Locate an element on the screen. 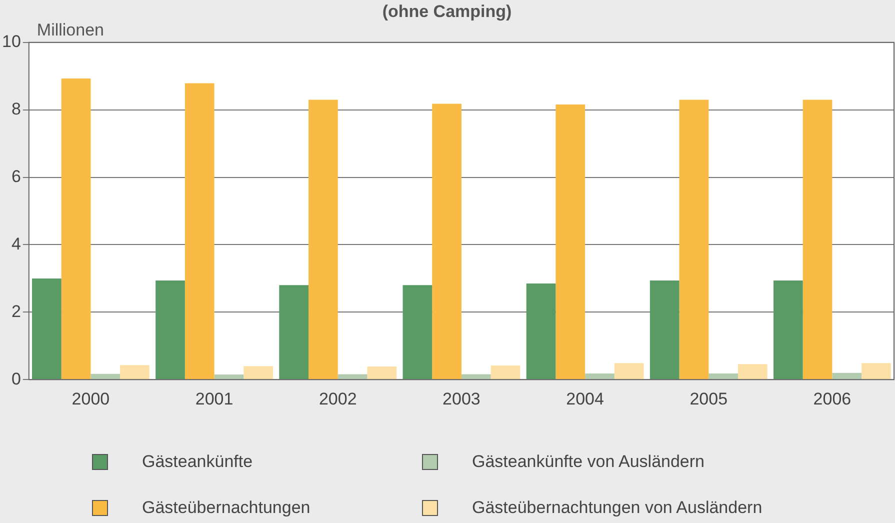 This screenshot has height=523, width=895. x-tick-label: 2003 is located at coordinates (461, 398).